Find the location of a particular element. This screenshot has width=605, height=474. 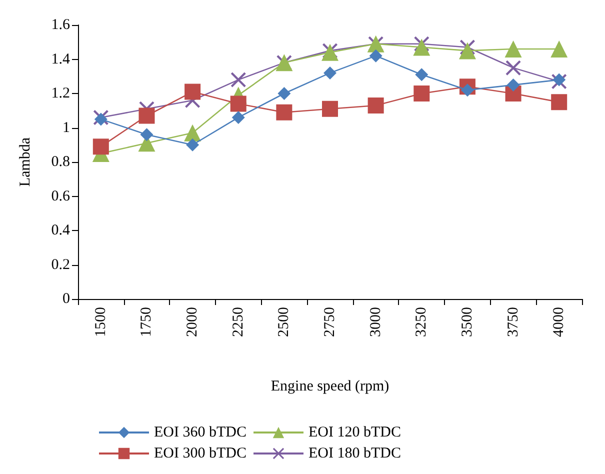

y-tick-label: 1.2 is located at coordinates (60, 94).